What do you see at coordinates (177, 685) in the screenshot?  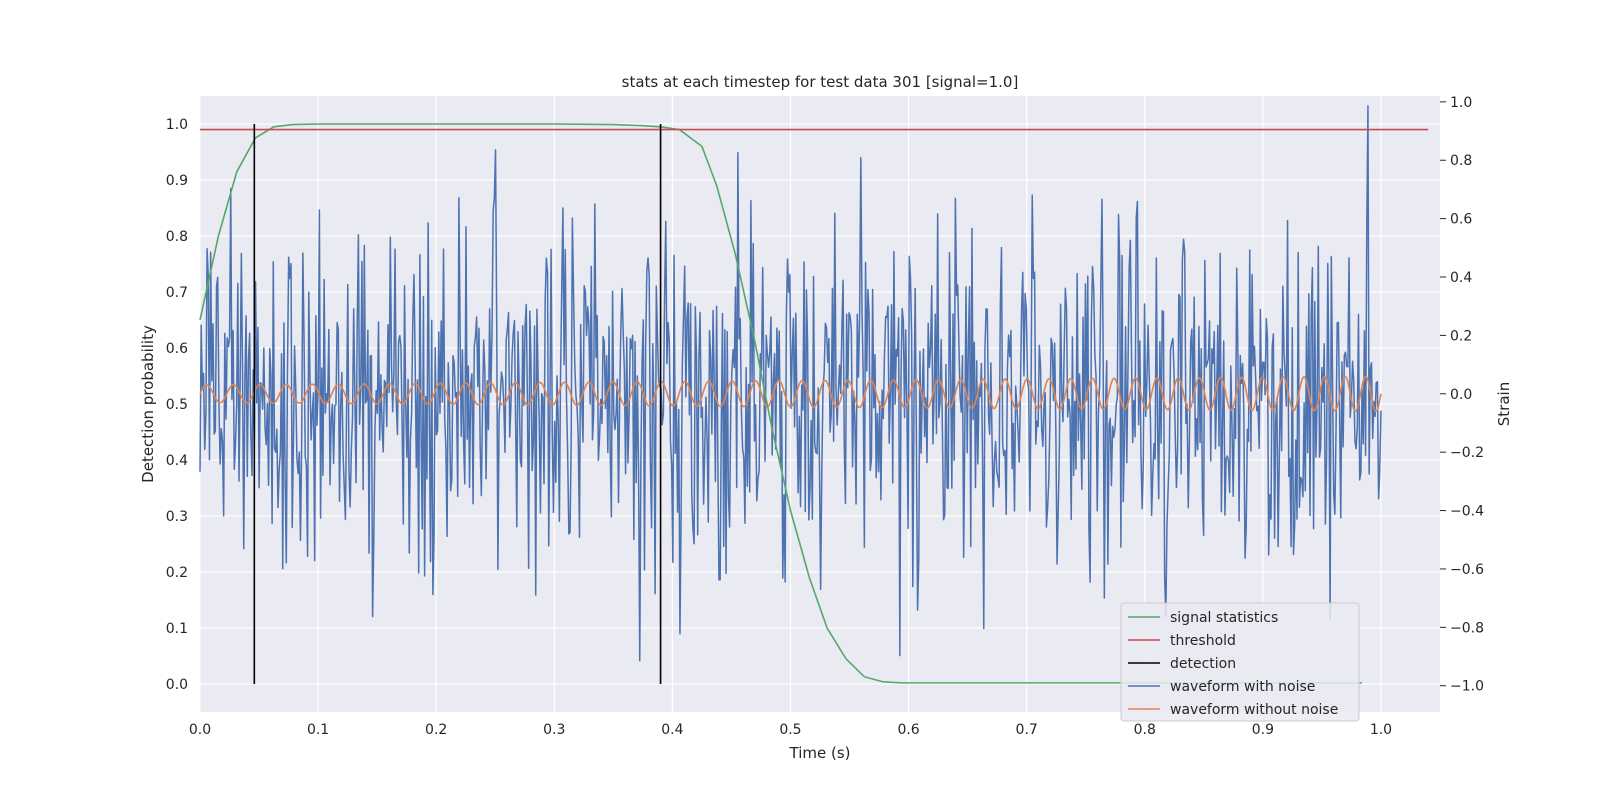 I see `y-tick-label-0: 0.0` at bounding box center [177, 685].